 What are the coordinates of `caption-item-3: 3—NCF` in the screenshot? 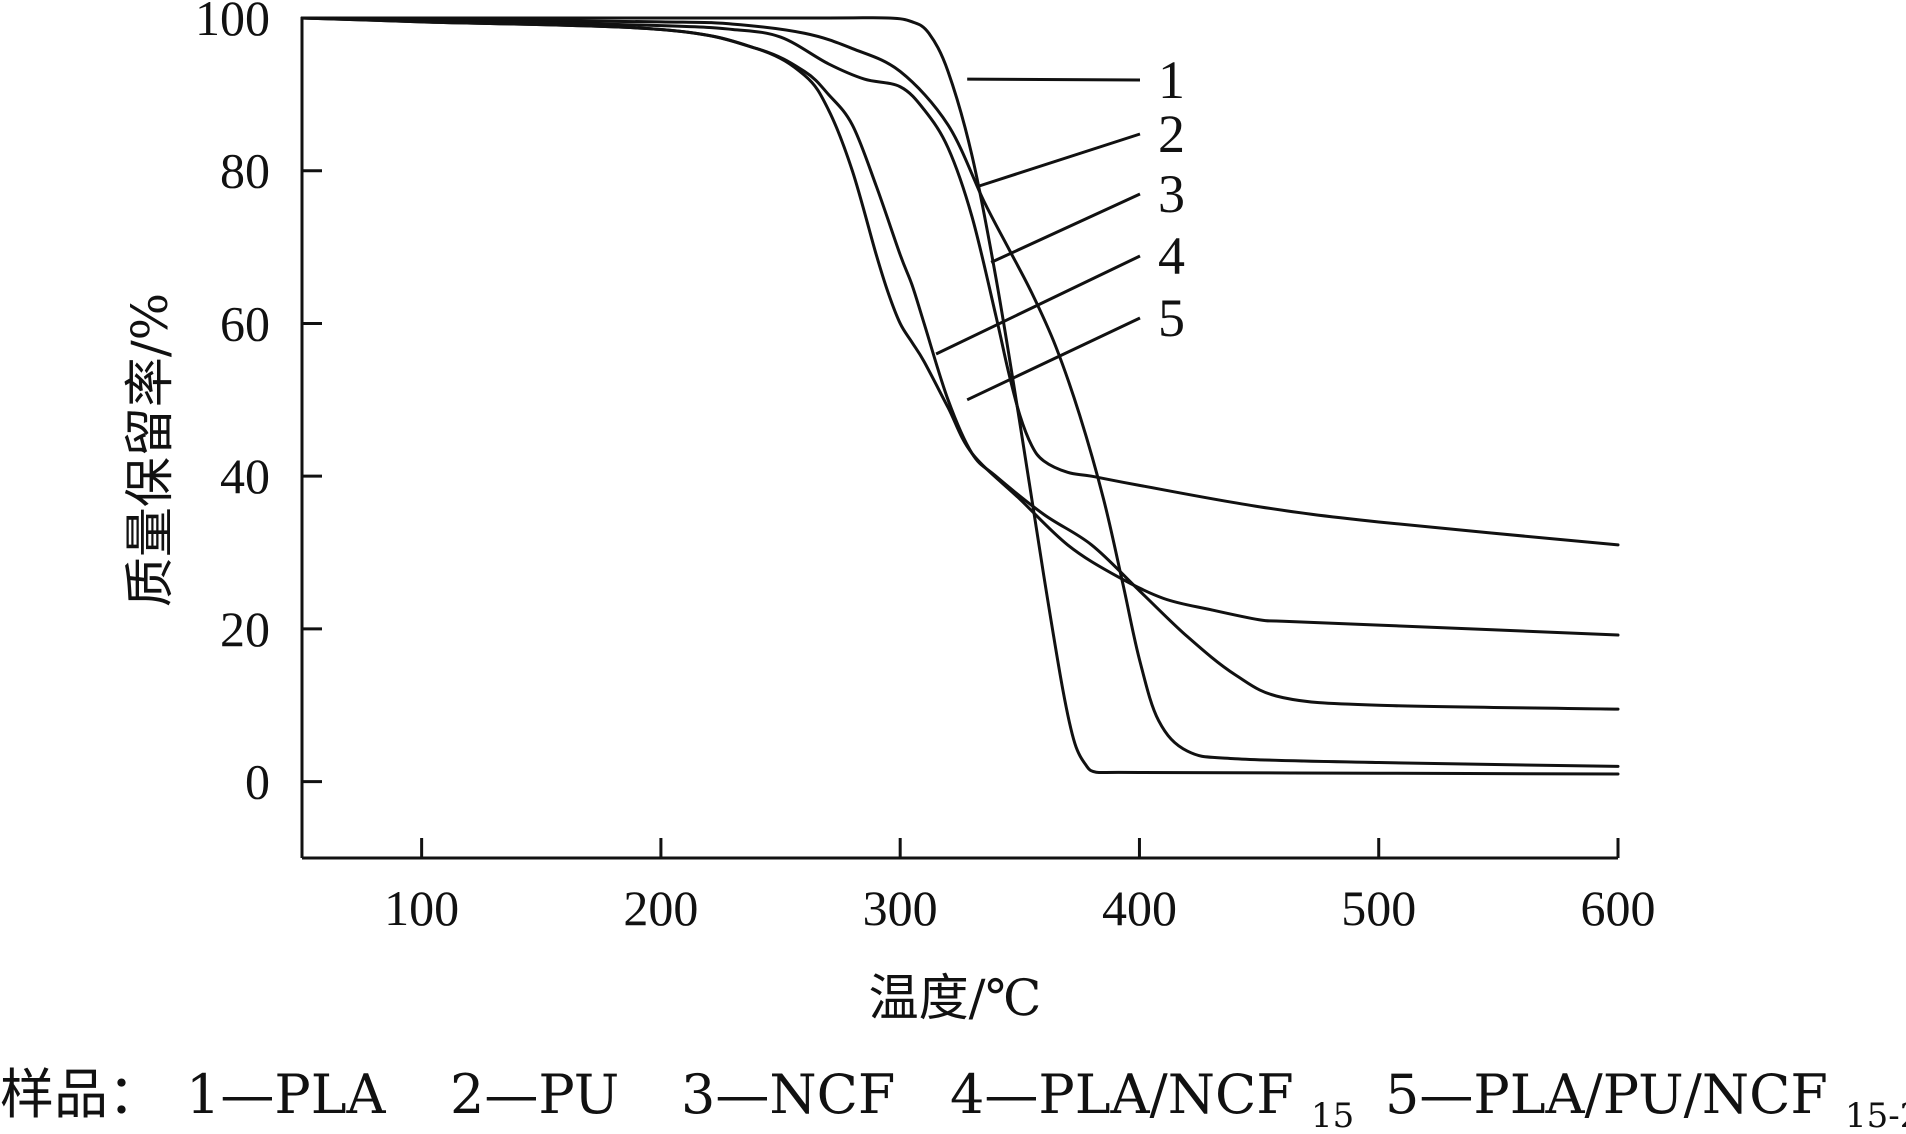 It's located at (788, 1094).